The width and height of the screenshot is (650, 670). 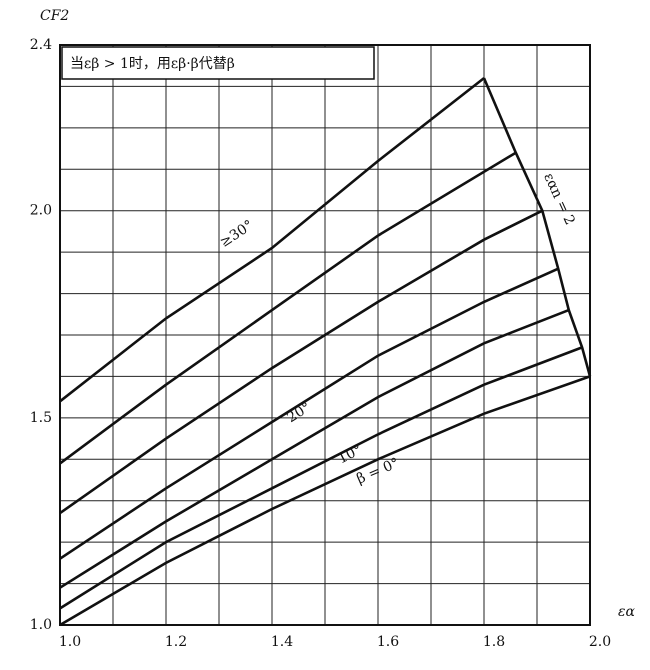 I want to click on line-series, so click(x=537, y=227).